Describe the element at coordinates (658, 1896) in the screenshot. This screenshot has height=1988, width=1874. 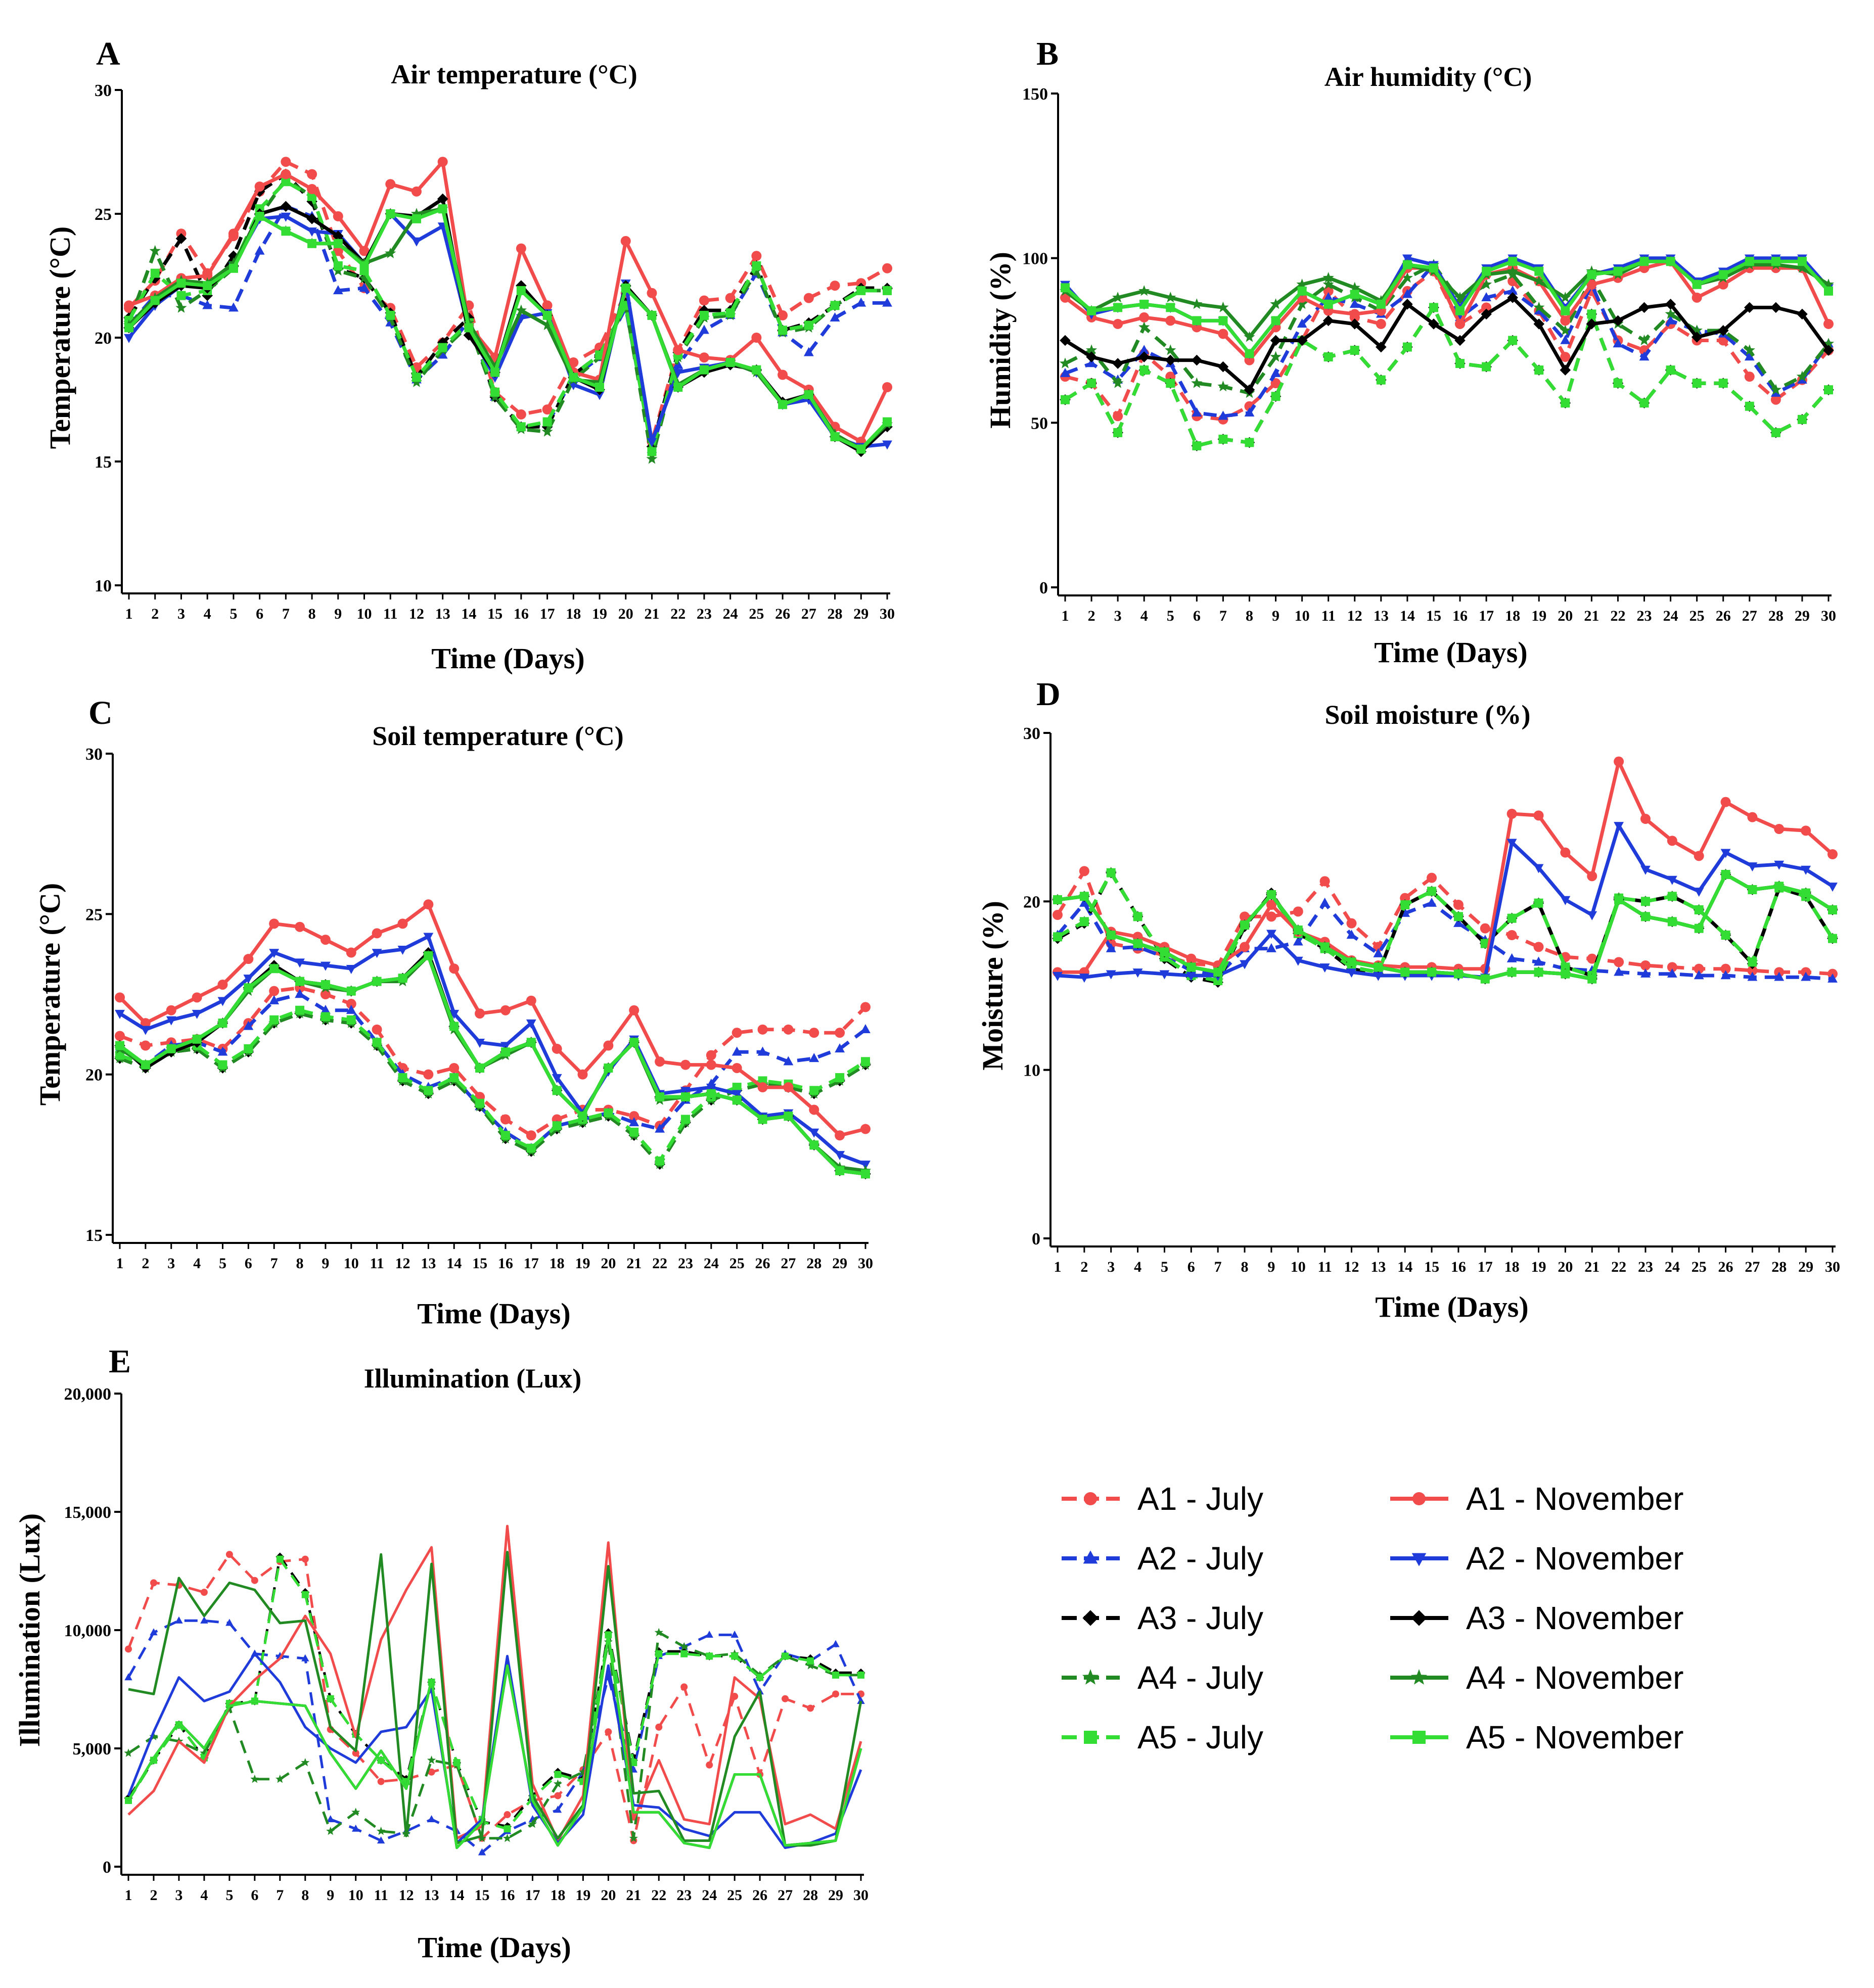
I see `x-tick-label: 22` at that location.